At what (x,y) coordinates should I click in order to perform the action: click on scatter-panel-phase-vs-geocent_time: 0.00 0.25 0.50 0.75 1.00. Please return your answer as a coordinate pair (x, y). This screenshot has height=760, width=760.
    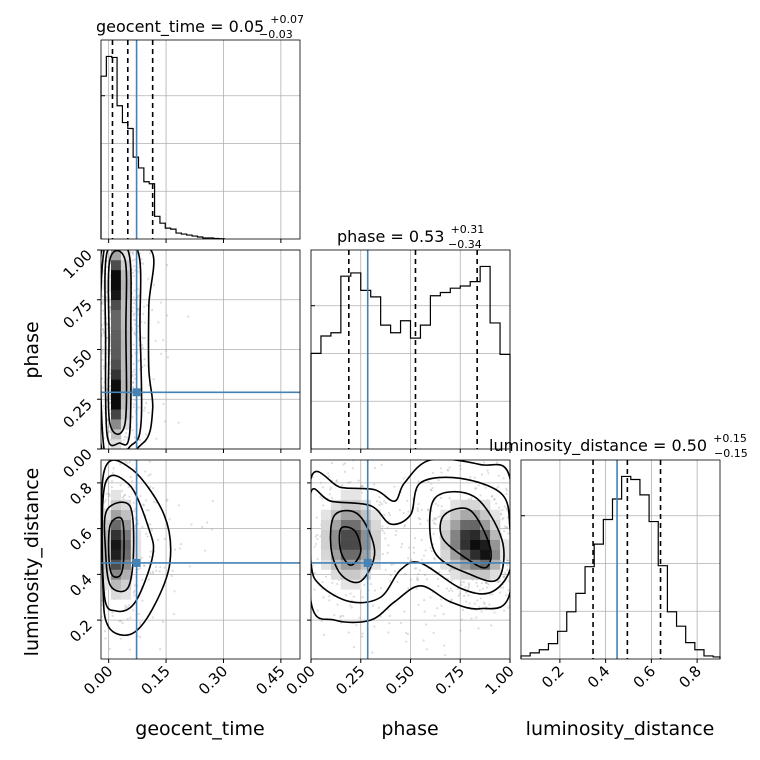
    Looking at the image, I should click on (179, 320).